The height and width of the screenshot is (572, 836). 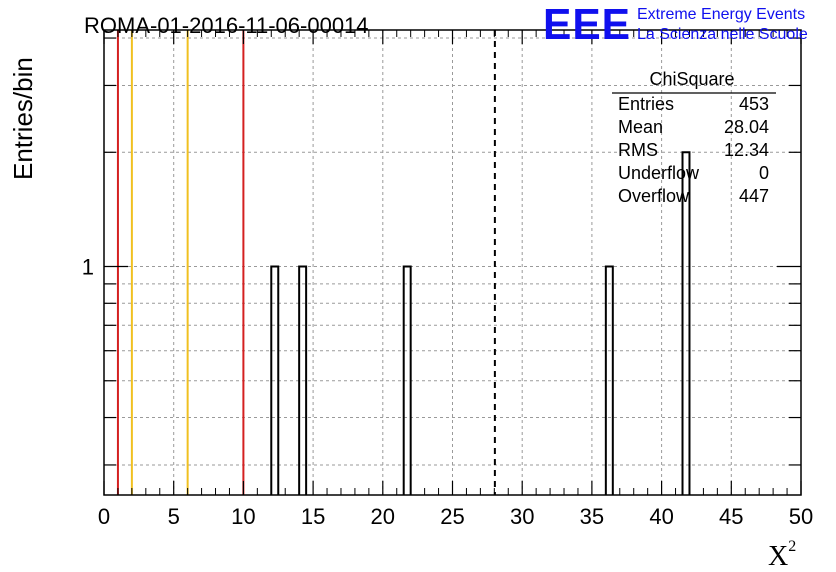 I want to click on stats-row-label: Overflow, so click(x=654, y=196).